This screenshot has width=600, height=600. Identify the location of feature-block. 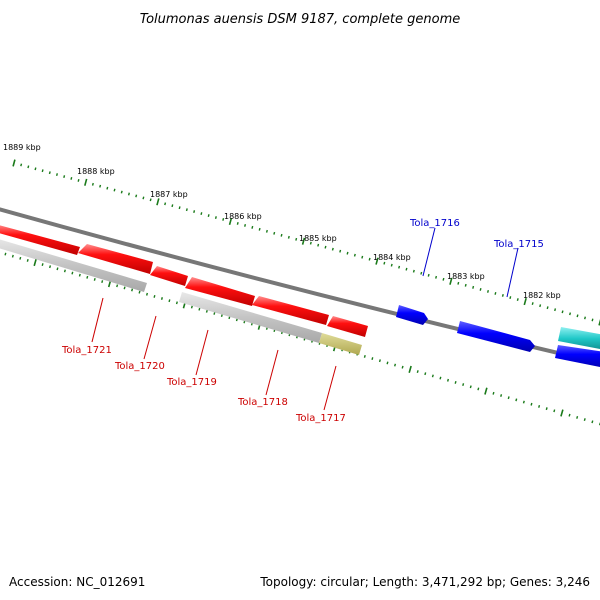
(340, 344).